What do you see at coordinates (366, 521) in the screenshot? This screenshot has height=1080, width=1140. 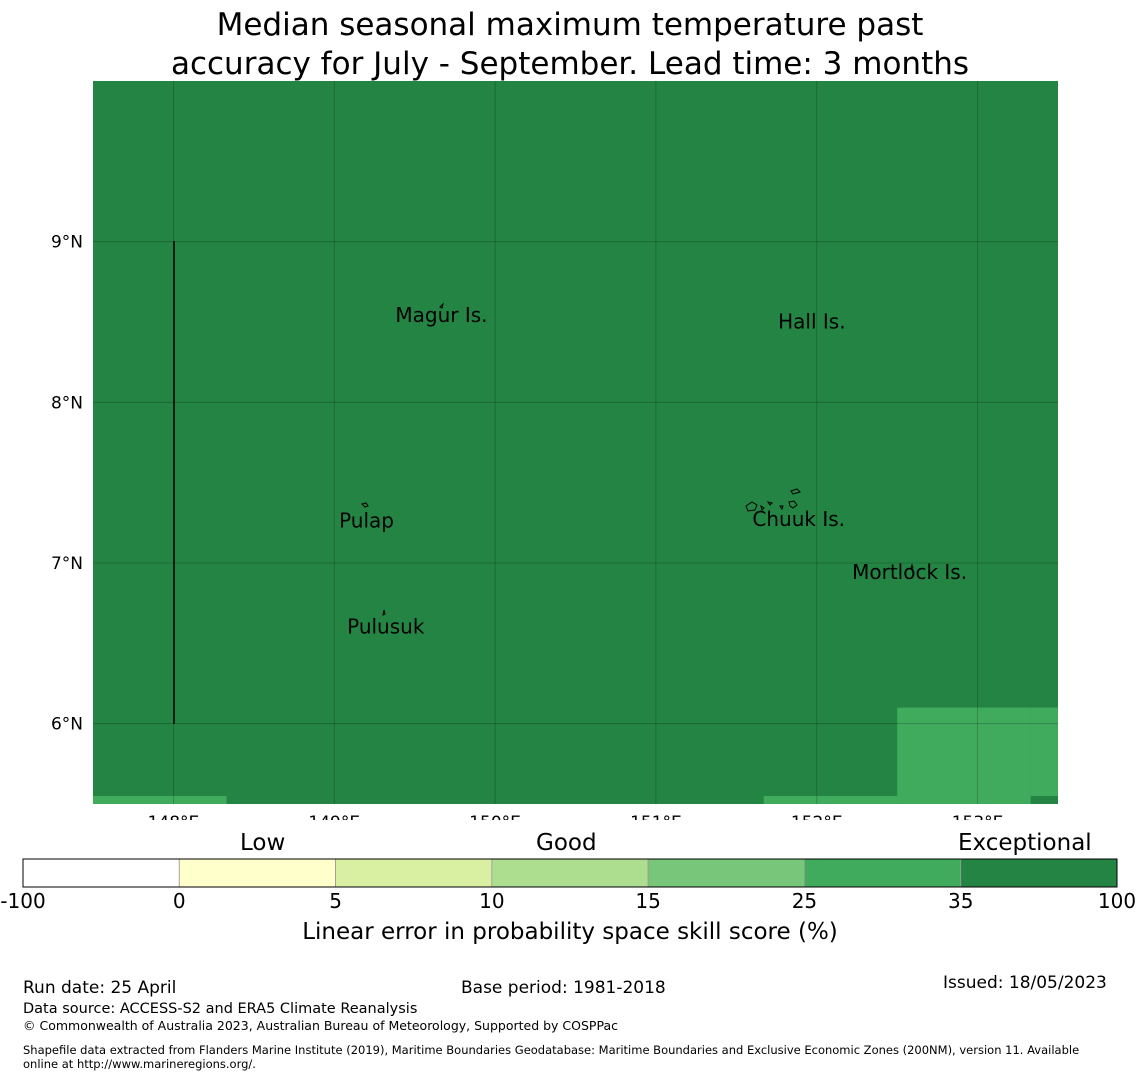 I see `place-label: Pulap` at bounding box center [366, 521].